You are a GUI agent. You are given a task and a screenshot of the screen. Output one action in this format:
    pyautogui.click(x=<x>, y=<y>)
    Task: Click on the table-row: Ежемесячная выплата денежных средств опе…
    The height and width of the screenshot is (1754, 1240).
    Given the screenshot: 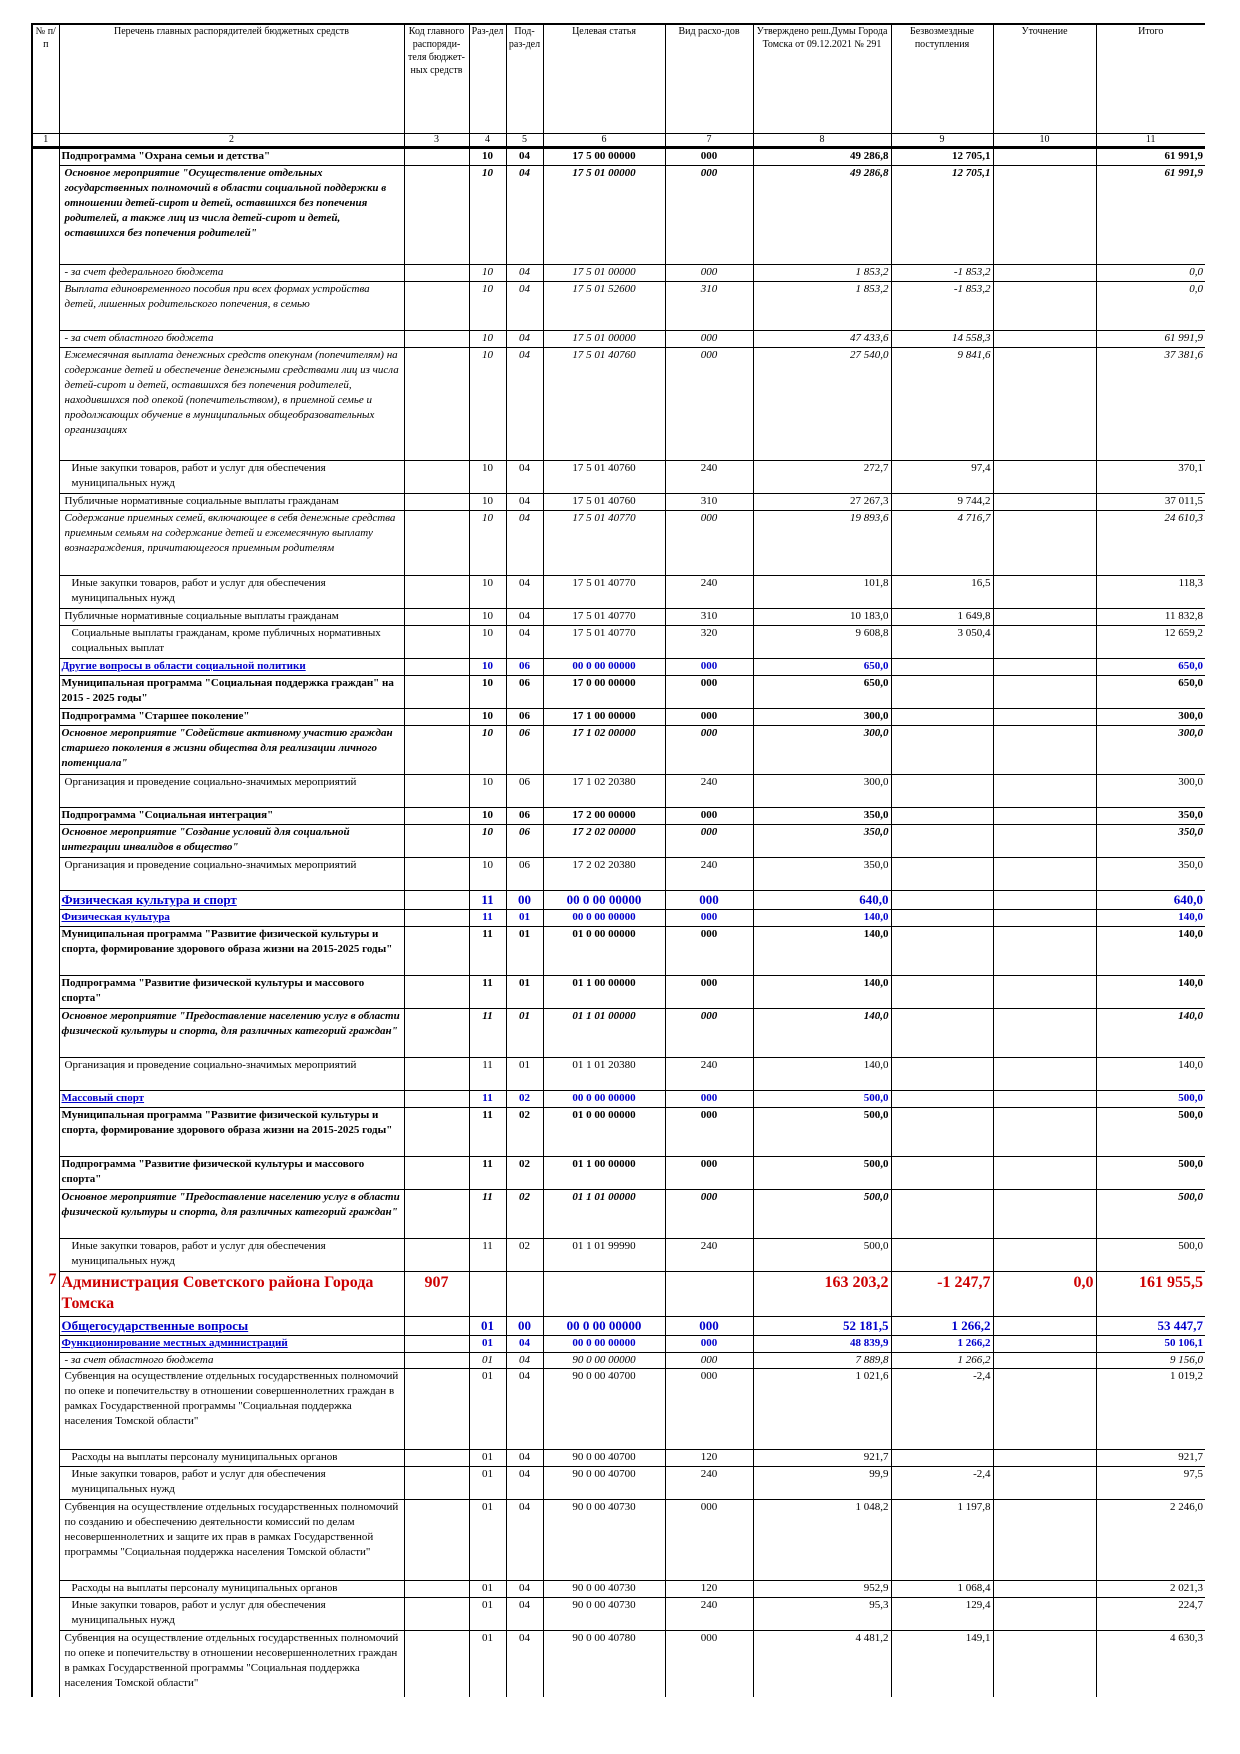 What is the action you would take?
    pyautogui.click(x=618, y=404)
    